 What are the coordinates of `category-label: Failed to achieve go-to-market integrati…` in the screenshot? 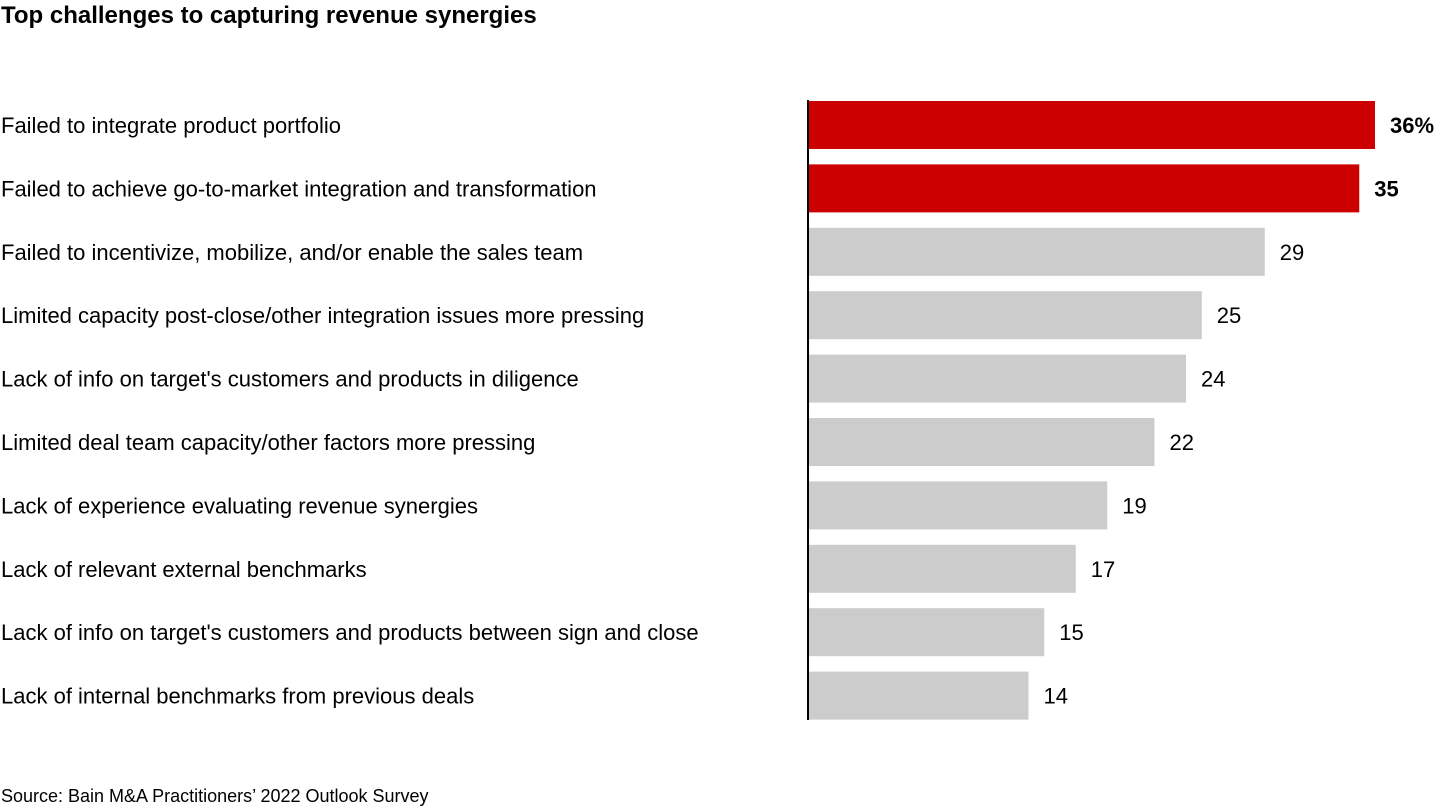 It's located at (299, 188).